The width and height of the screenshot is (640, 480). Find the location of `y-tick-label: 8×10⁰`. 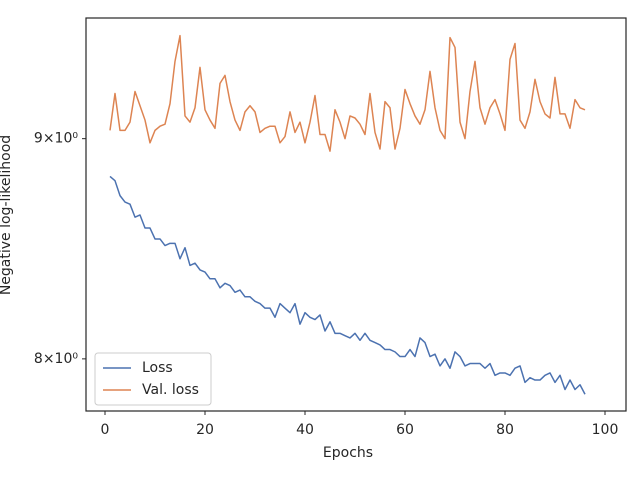

y-tick-label: 8×10⁰ is located at coordinates (56, 359).